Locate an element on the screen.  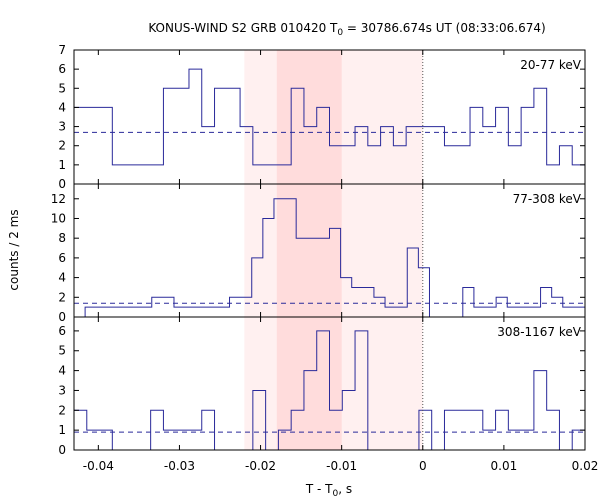
x-tick-label: 0.01 is located at coordinates (504, 466).